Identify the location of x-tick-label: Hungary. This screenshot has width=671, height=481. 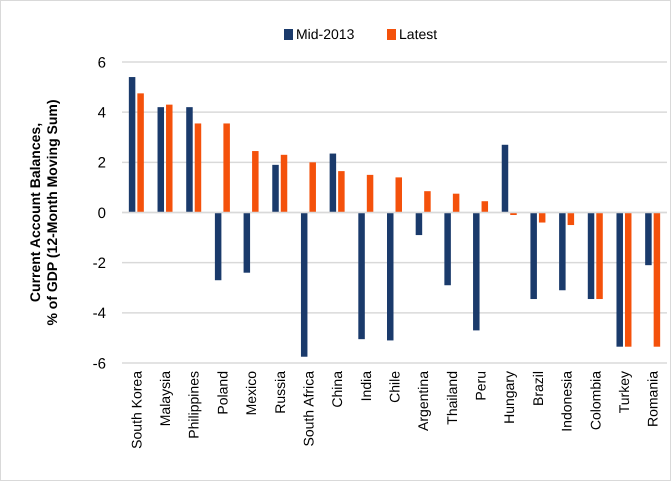
(509, 397).